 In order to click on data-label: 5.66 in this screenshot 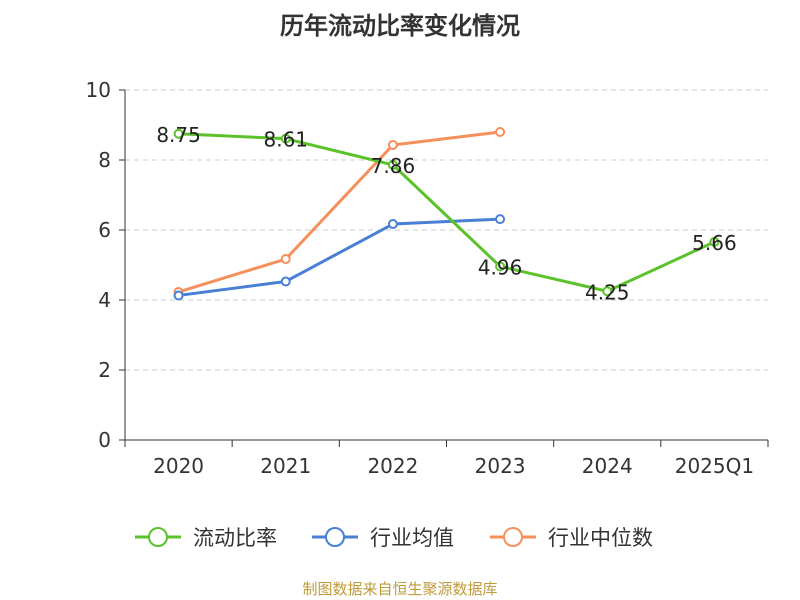, I will do `click(714, 243)`.